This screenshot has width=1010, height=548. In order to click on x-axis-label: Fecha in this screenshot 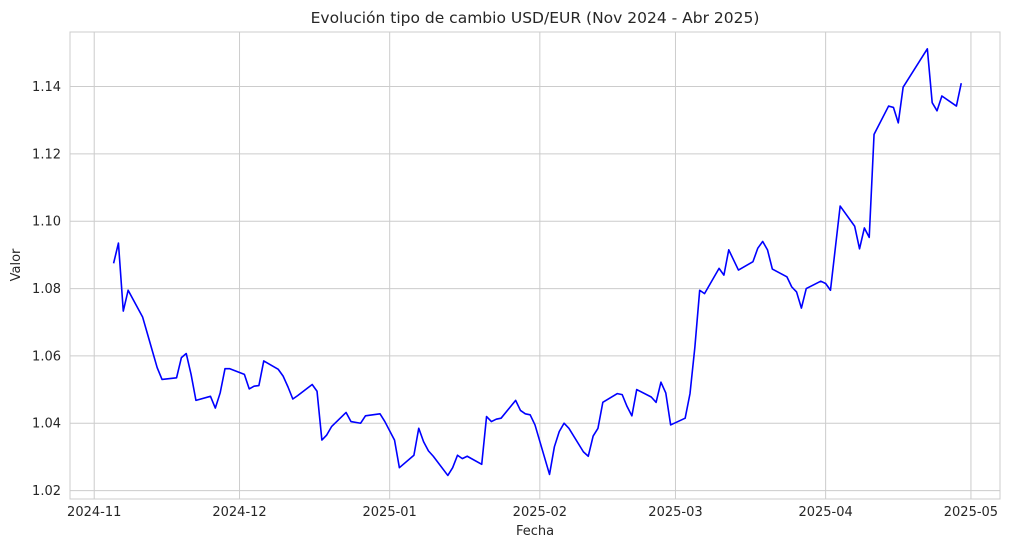, I will do `click(535, 531)`.